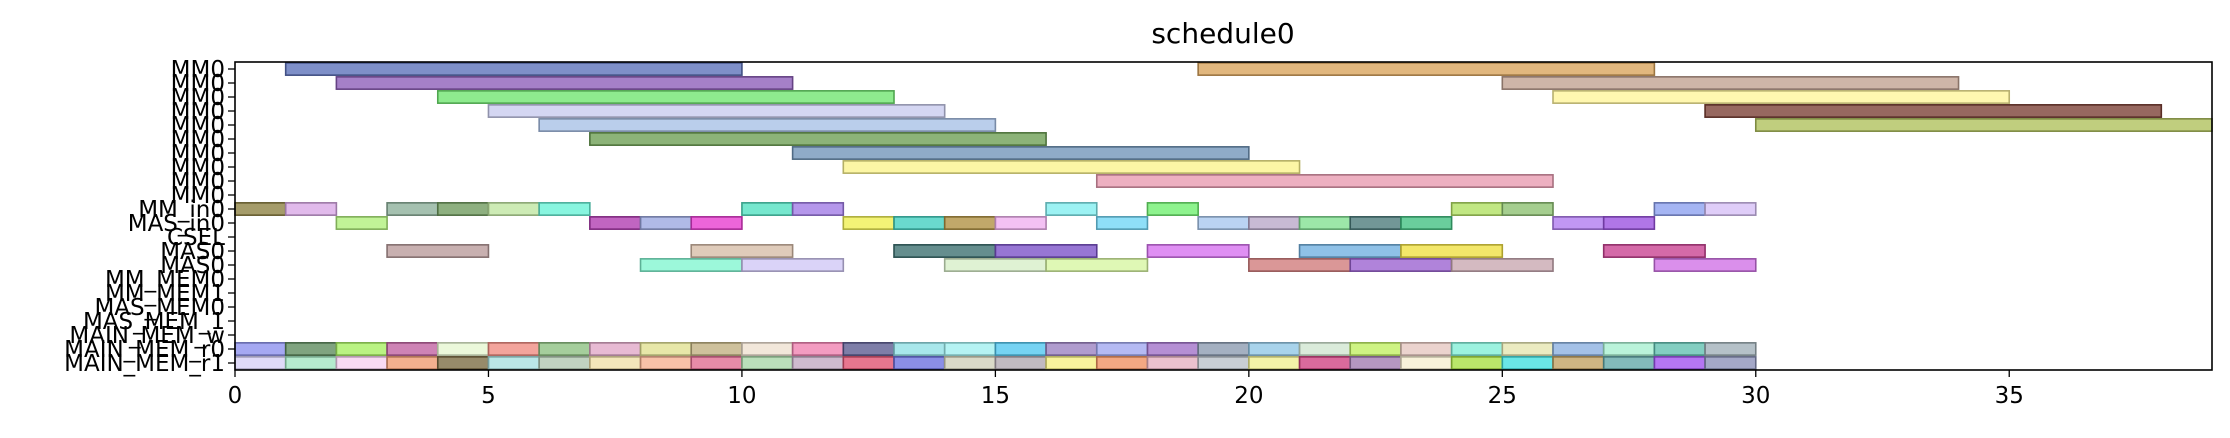 Image resolution: width=2230 pixels, height=438 pixels. What do you see at coordinates (1502, 396) in the screenshot?
I see `x-tick-label-5: 25` at bounding box center [1502, 396].